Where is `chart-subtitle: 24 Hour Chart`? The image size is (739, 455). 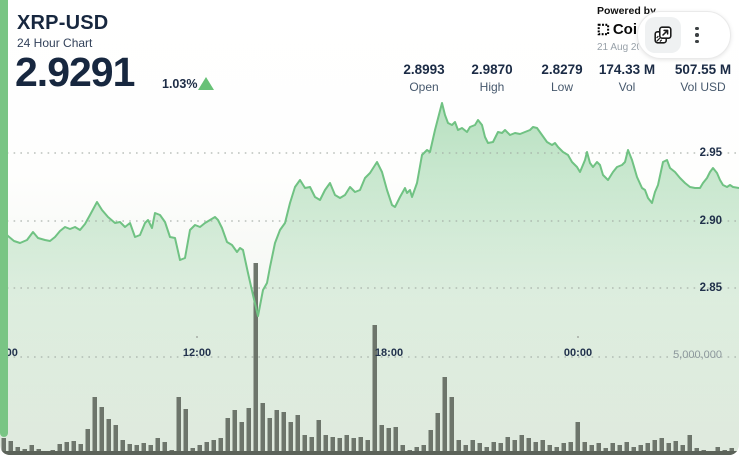 chart-subtitle: 24 Hour Chart is located at coordinates (55, 43).